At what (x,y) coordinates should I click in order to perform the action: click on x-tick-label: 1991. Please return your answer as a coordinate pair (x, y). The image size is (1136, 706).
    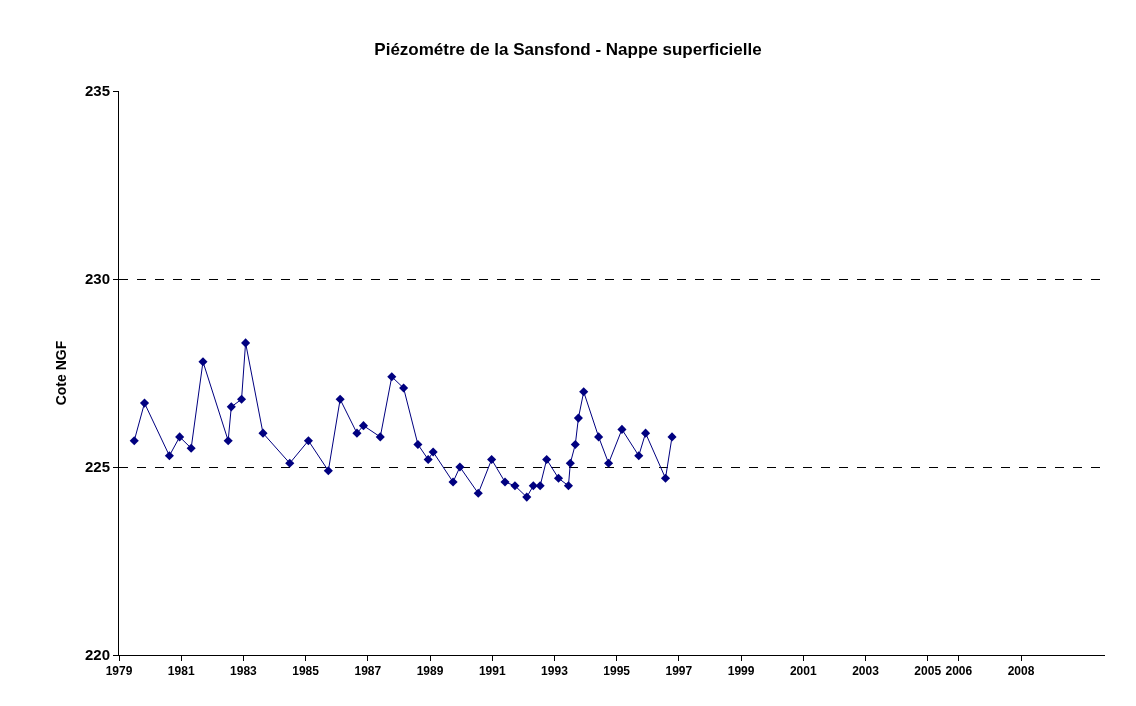
    Looking at the image, I should click on (492, 671).